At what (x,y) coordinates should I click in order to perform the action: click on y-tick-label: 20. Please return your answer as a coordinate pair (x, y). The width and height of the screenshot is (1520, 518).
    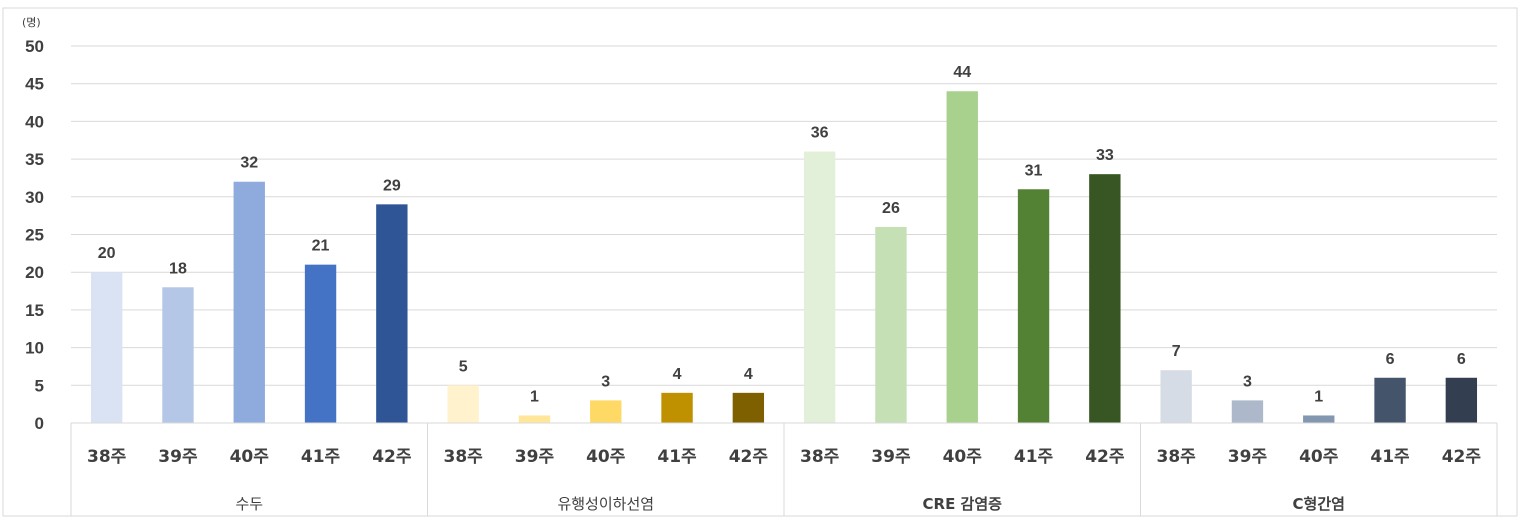
    Looking at the image, I should click on (34, 272).